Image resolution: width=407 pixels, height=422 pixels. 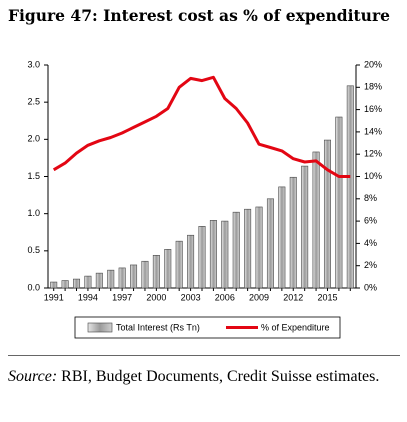 What do you see at coordinates (373, 87) in the screenshot?
I see `y2-tick-label: 18%` at bounding box center [373, 87].